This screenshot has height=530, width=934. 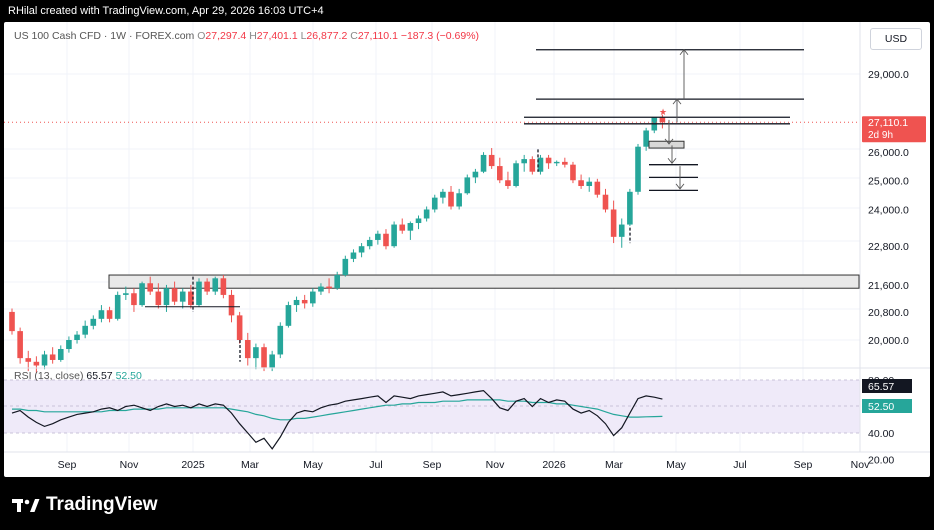 I want to click on rsi-ma-line, so click(x=337, y=410).